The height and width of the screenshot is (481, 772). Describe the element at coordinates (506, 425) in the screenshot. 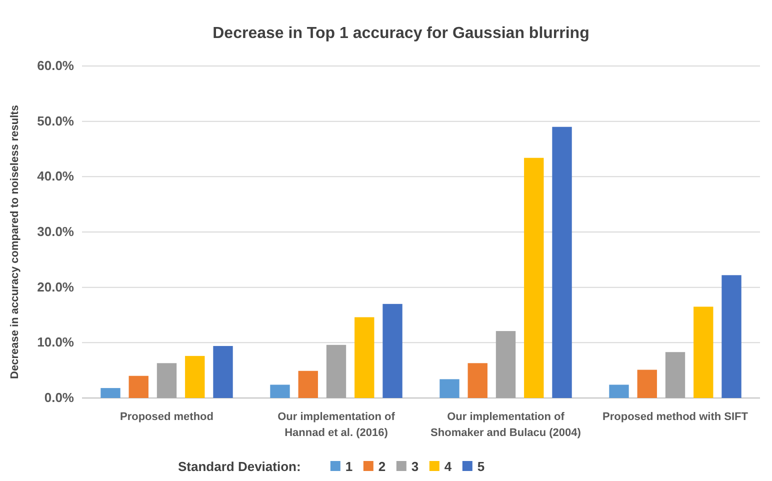

I see `x-tick-label: Our implementation of Shomaker and Bulacu (2004)` at that location.